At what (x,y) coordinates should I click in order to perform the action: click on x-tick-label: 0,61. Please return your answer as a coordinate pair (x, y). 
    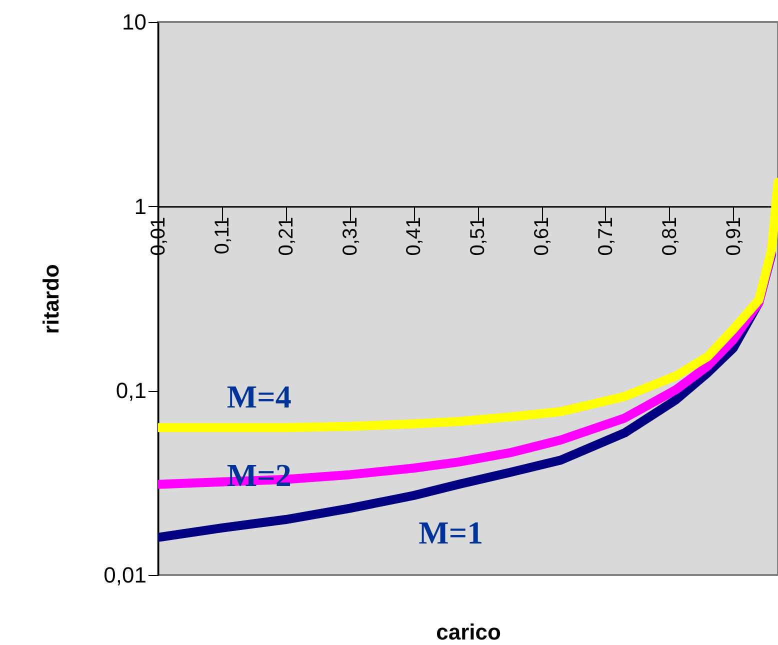
    Looking at the image, I should click on (542, 236).